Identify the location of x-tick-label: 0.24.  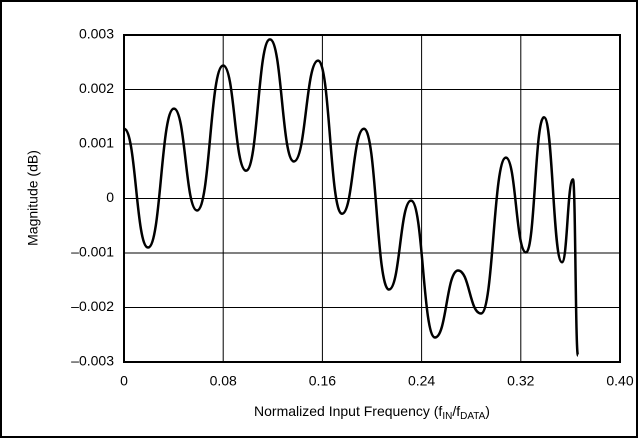
(421, 381).